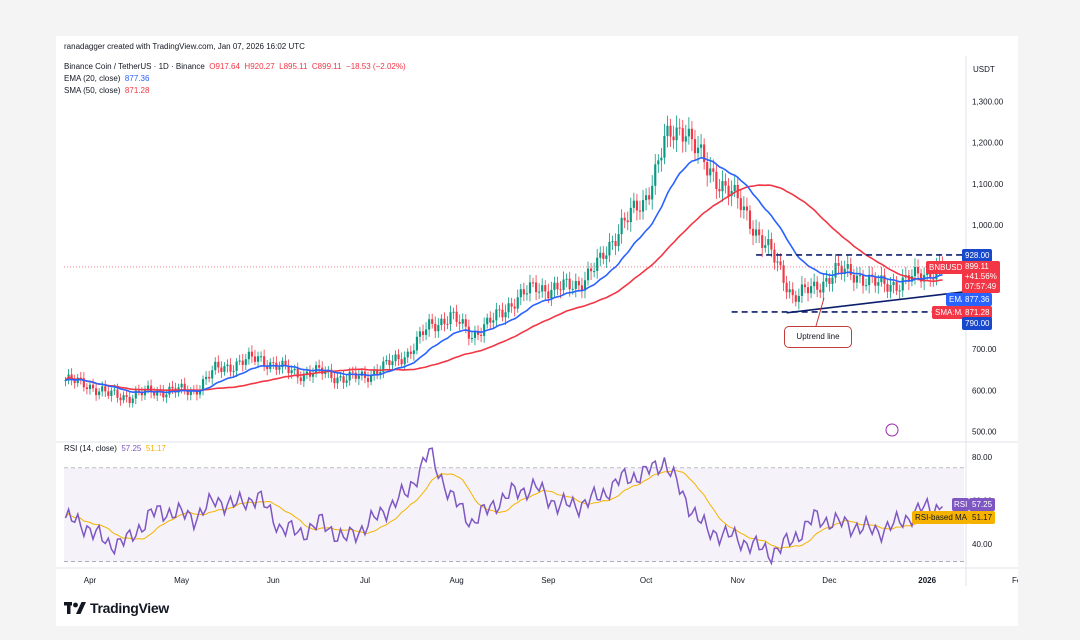 The height and width of the screenshot is (640, 1080). I want to click on ema-legend: EMA (20, close) 877.36, so click(106, 78).